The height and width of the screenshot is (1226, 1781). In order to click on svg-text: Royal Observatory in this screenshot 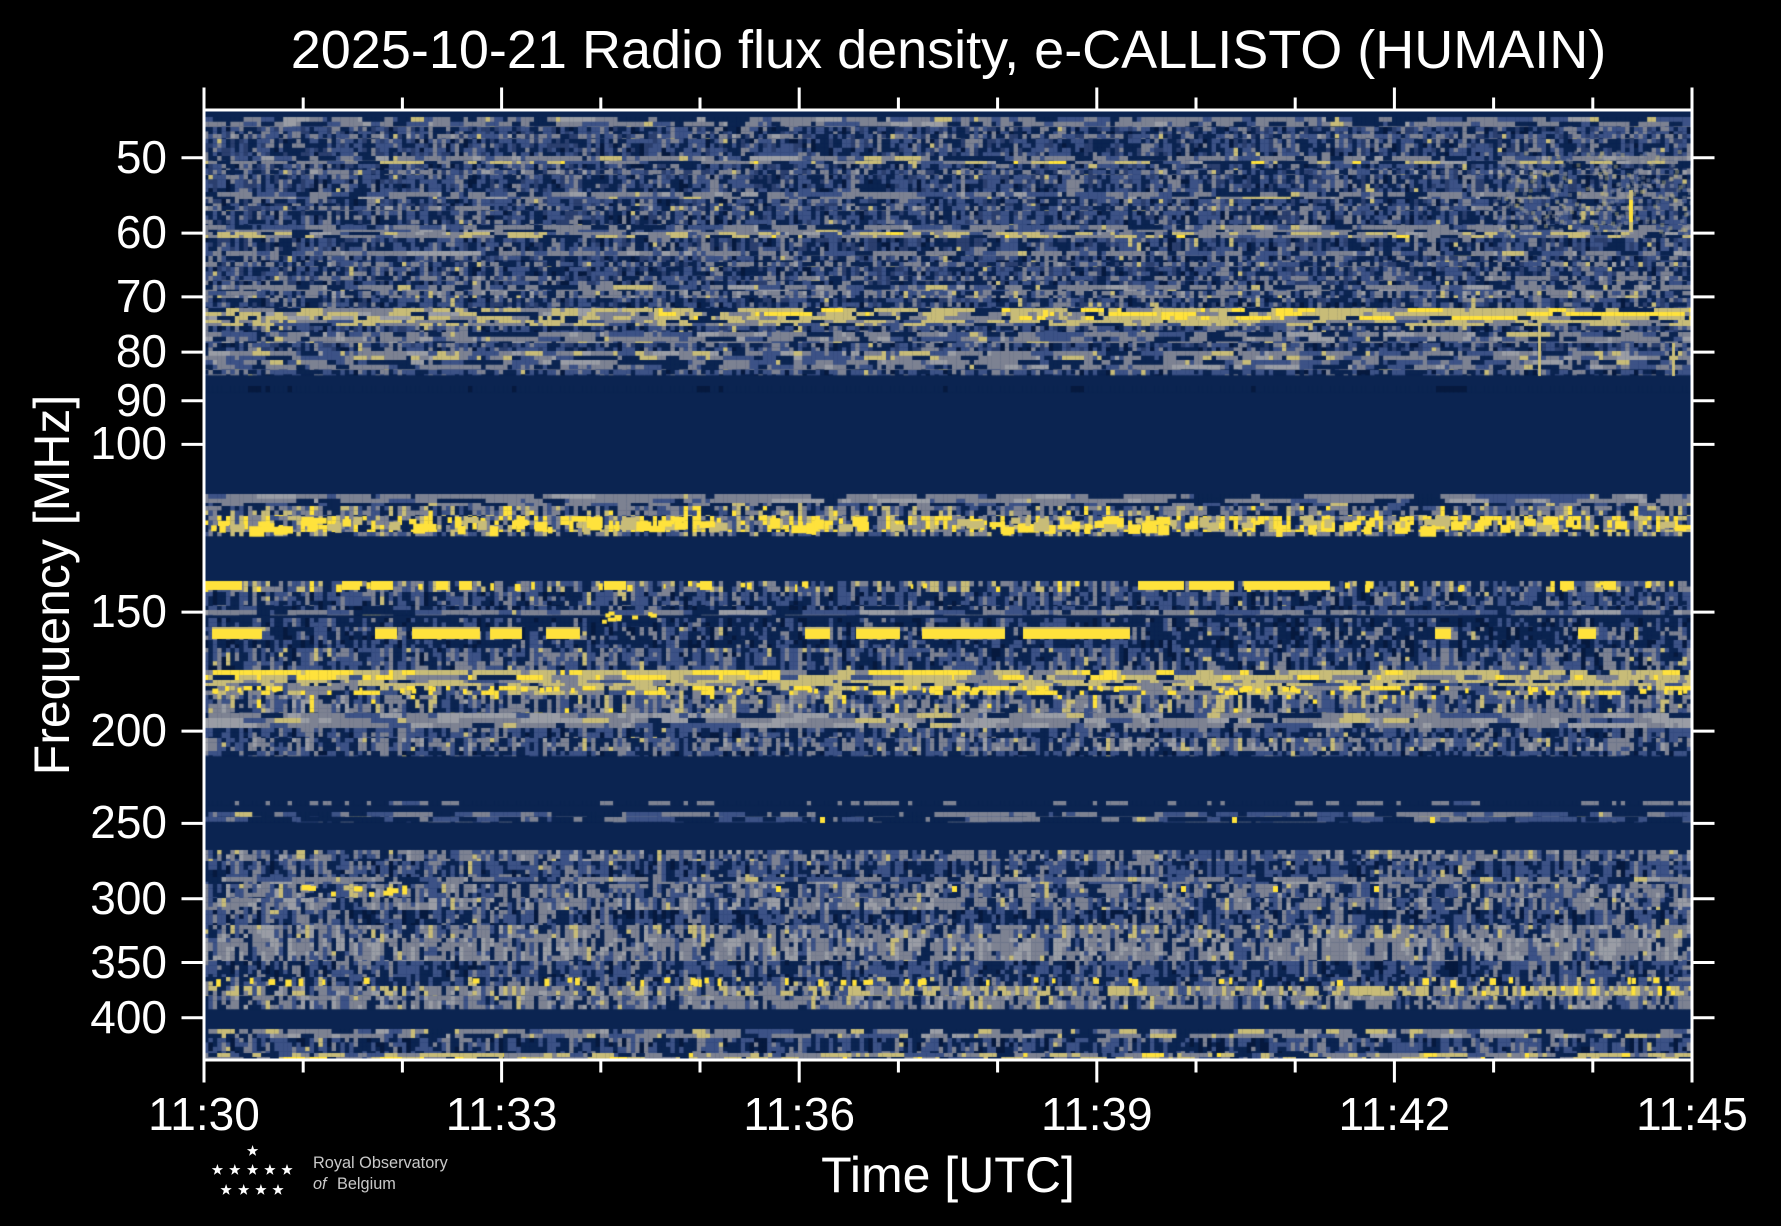, I will do `click(381, 1163)`.